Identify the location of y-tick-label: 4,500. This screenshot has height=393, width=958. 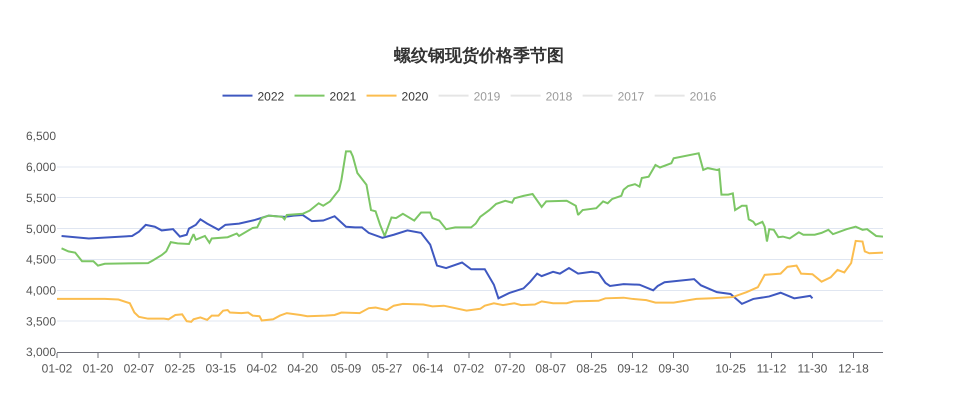
(41, 259).